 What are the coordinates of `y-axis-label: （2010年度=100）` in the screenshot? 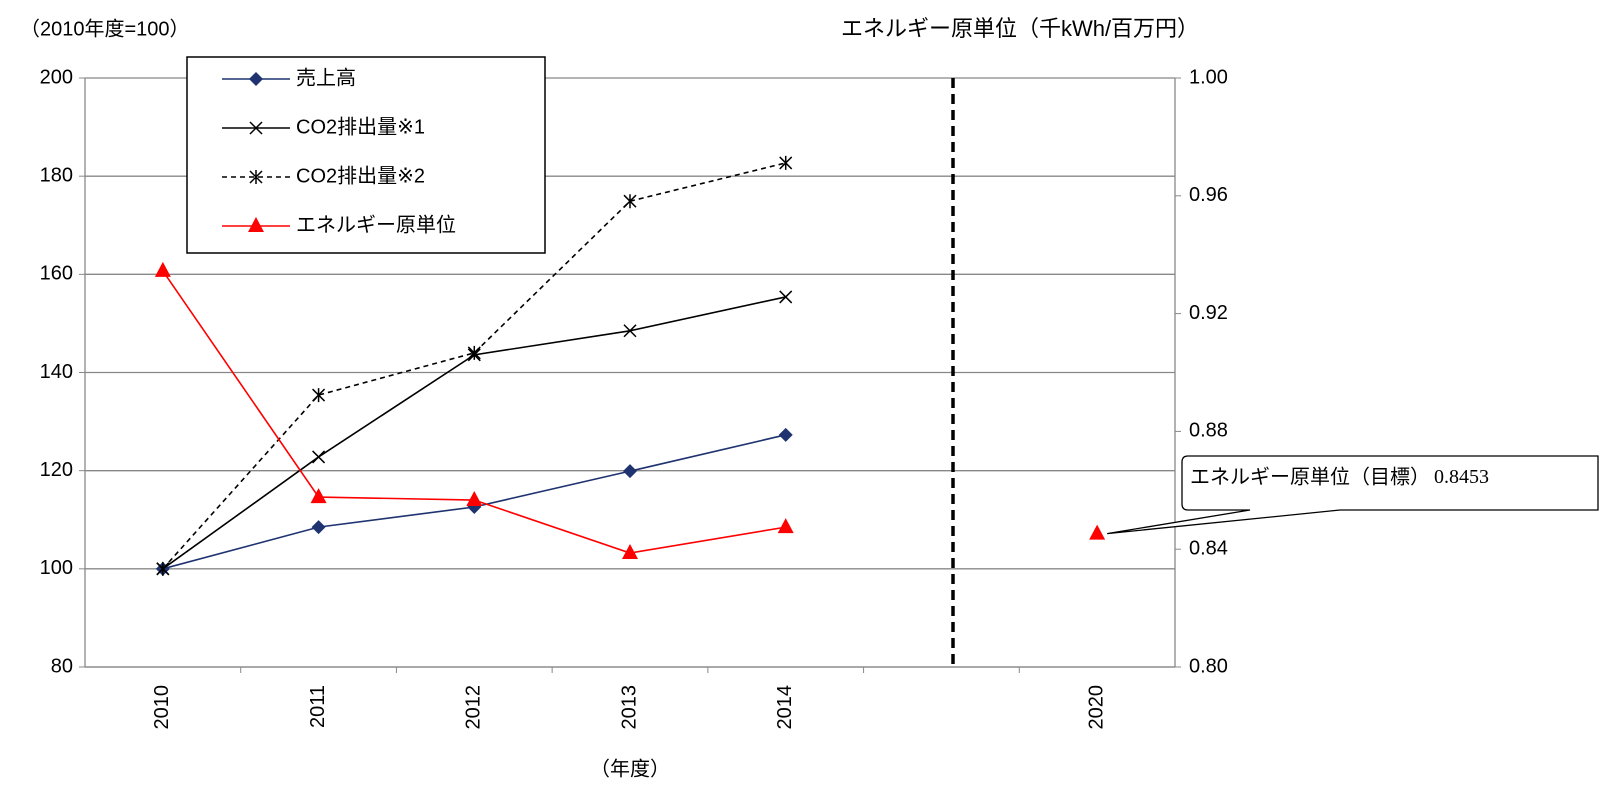 It's located at (105, 28).